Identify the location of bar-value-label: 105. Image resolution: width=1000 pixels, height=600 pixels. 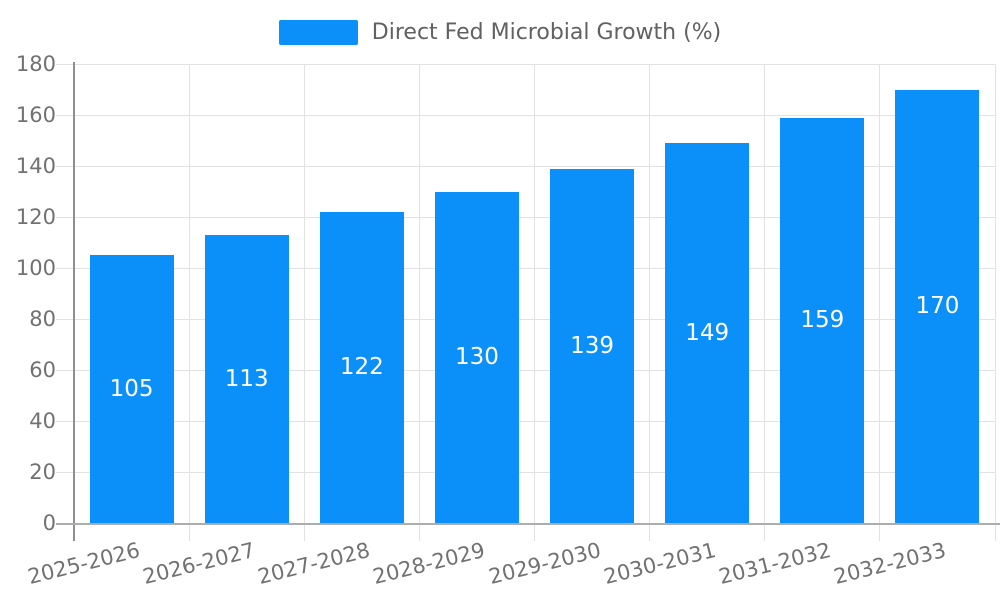
(131, 389).